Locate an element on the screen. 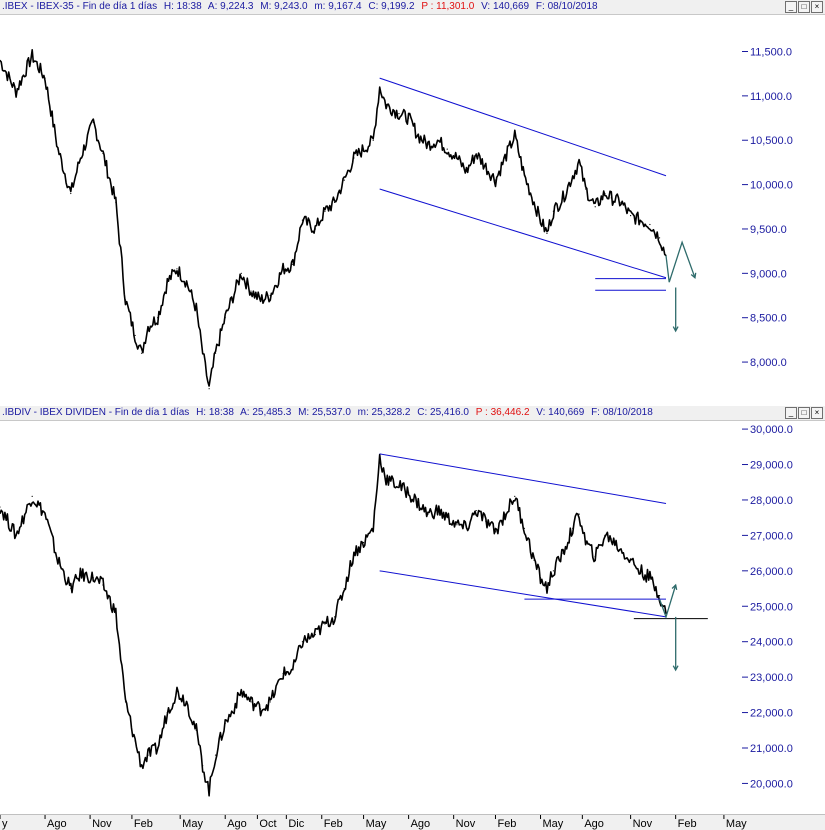 This screenshot has width=825, height=830. y-tick-label: 27,000.0 is located at coordinates (771, 536).